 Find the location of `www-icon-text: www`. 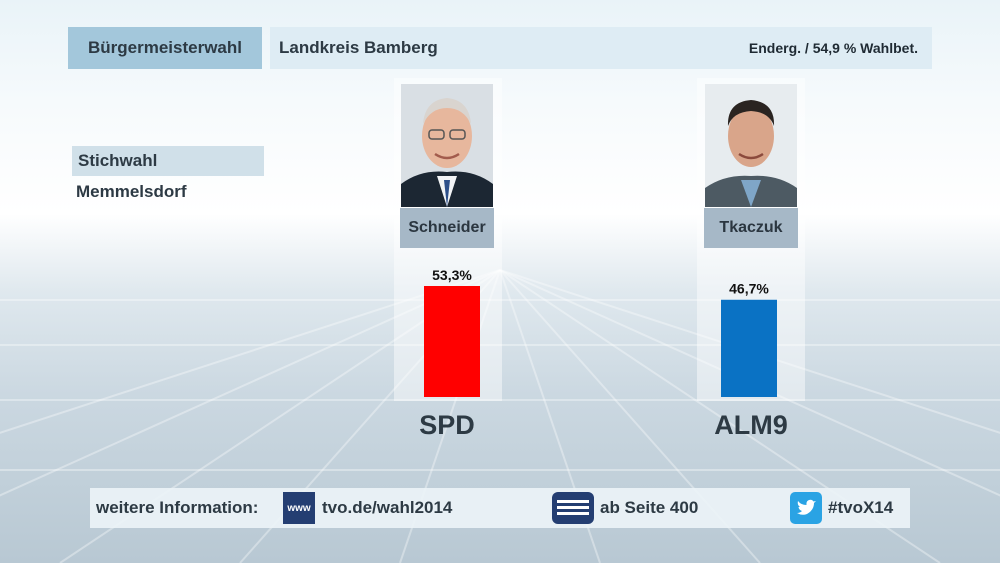

www-icon-text: www is located at coordinates (299, 508).